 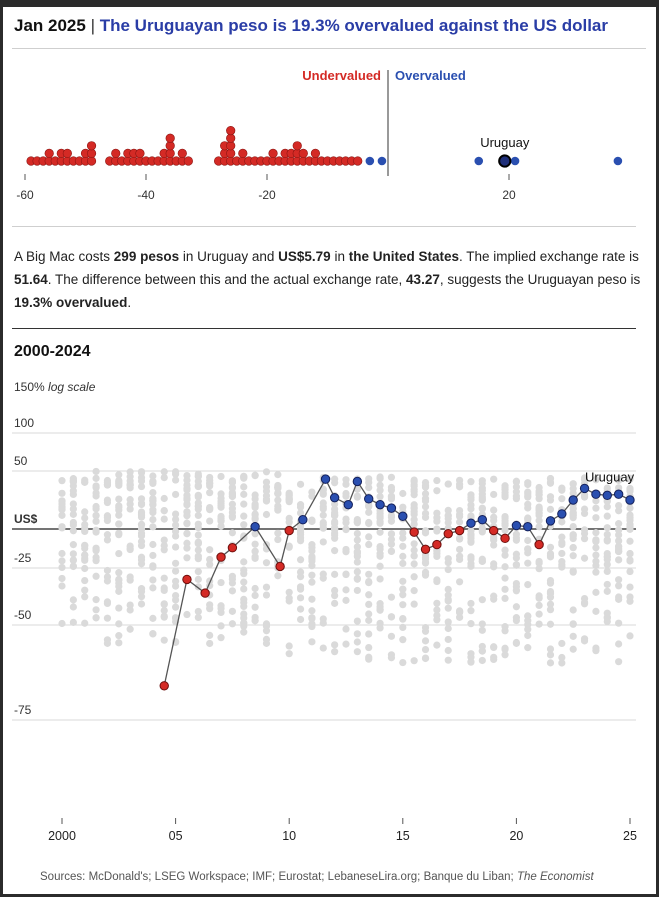 I want to click on x-tick-label: 20, so click(x=509, y=195).